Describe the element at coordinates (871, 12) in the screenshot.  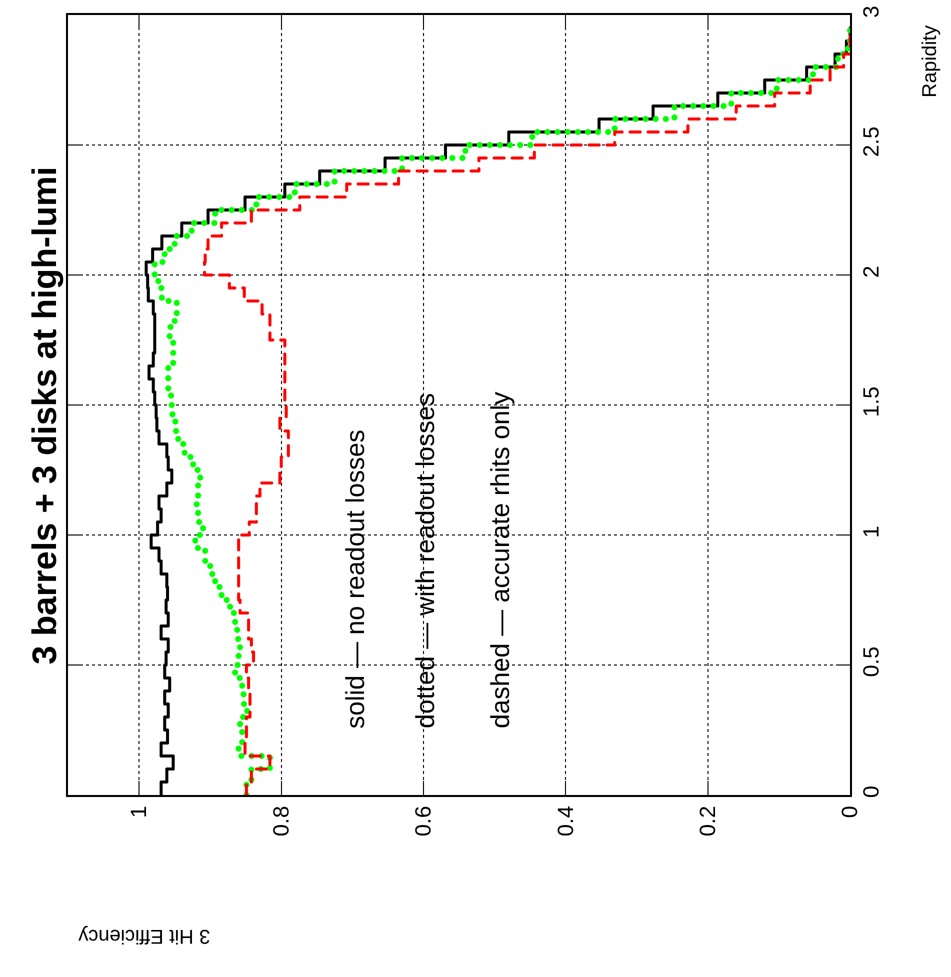
I see `y-tick-label: 3` at that location.